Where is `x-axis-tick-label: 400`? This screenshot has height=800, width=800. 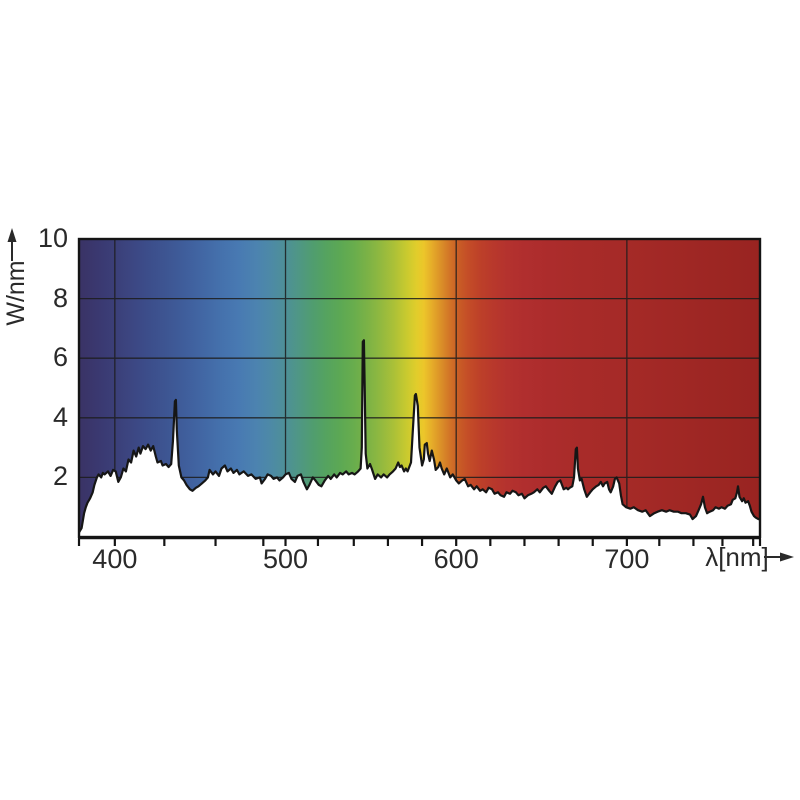
x-axis-tick-label: 400 is located at coordinates (115, 559).